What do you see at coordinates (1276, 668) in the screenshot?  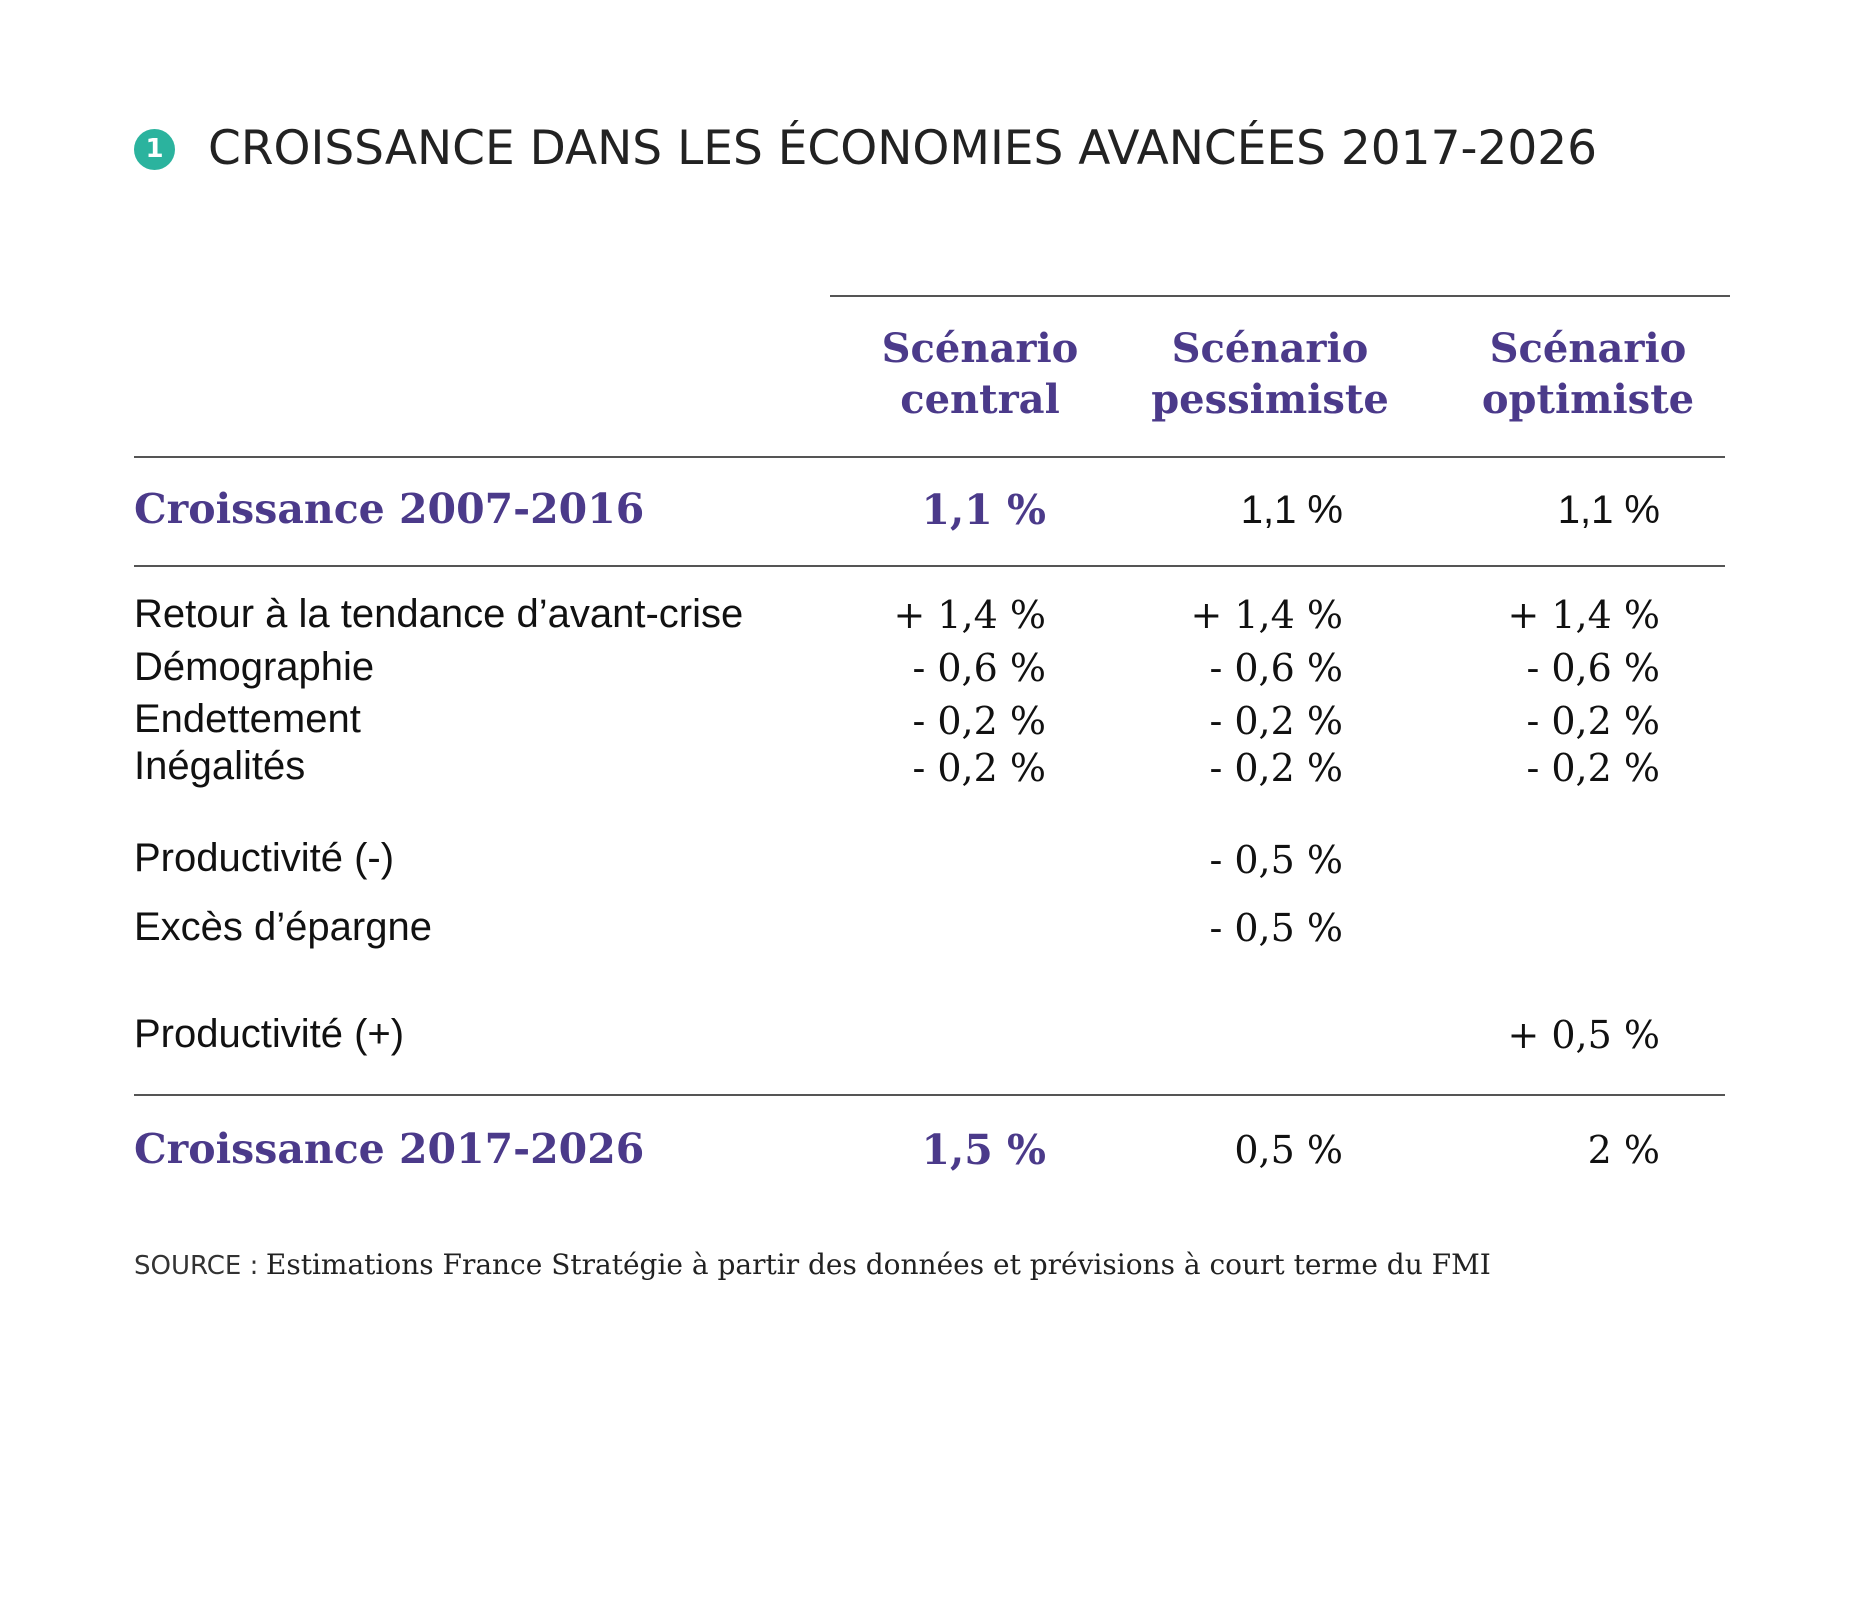 I see `value-demography-pessimistic: - 0,6 %` at bounding box center [1276, 668].